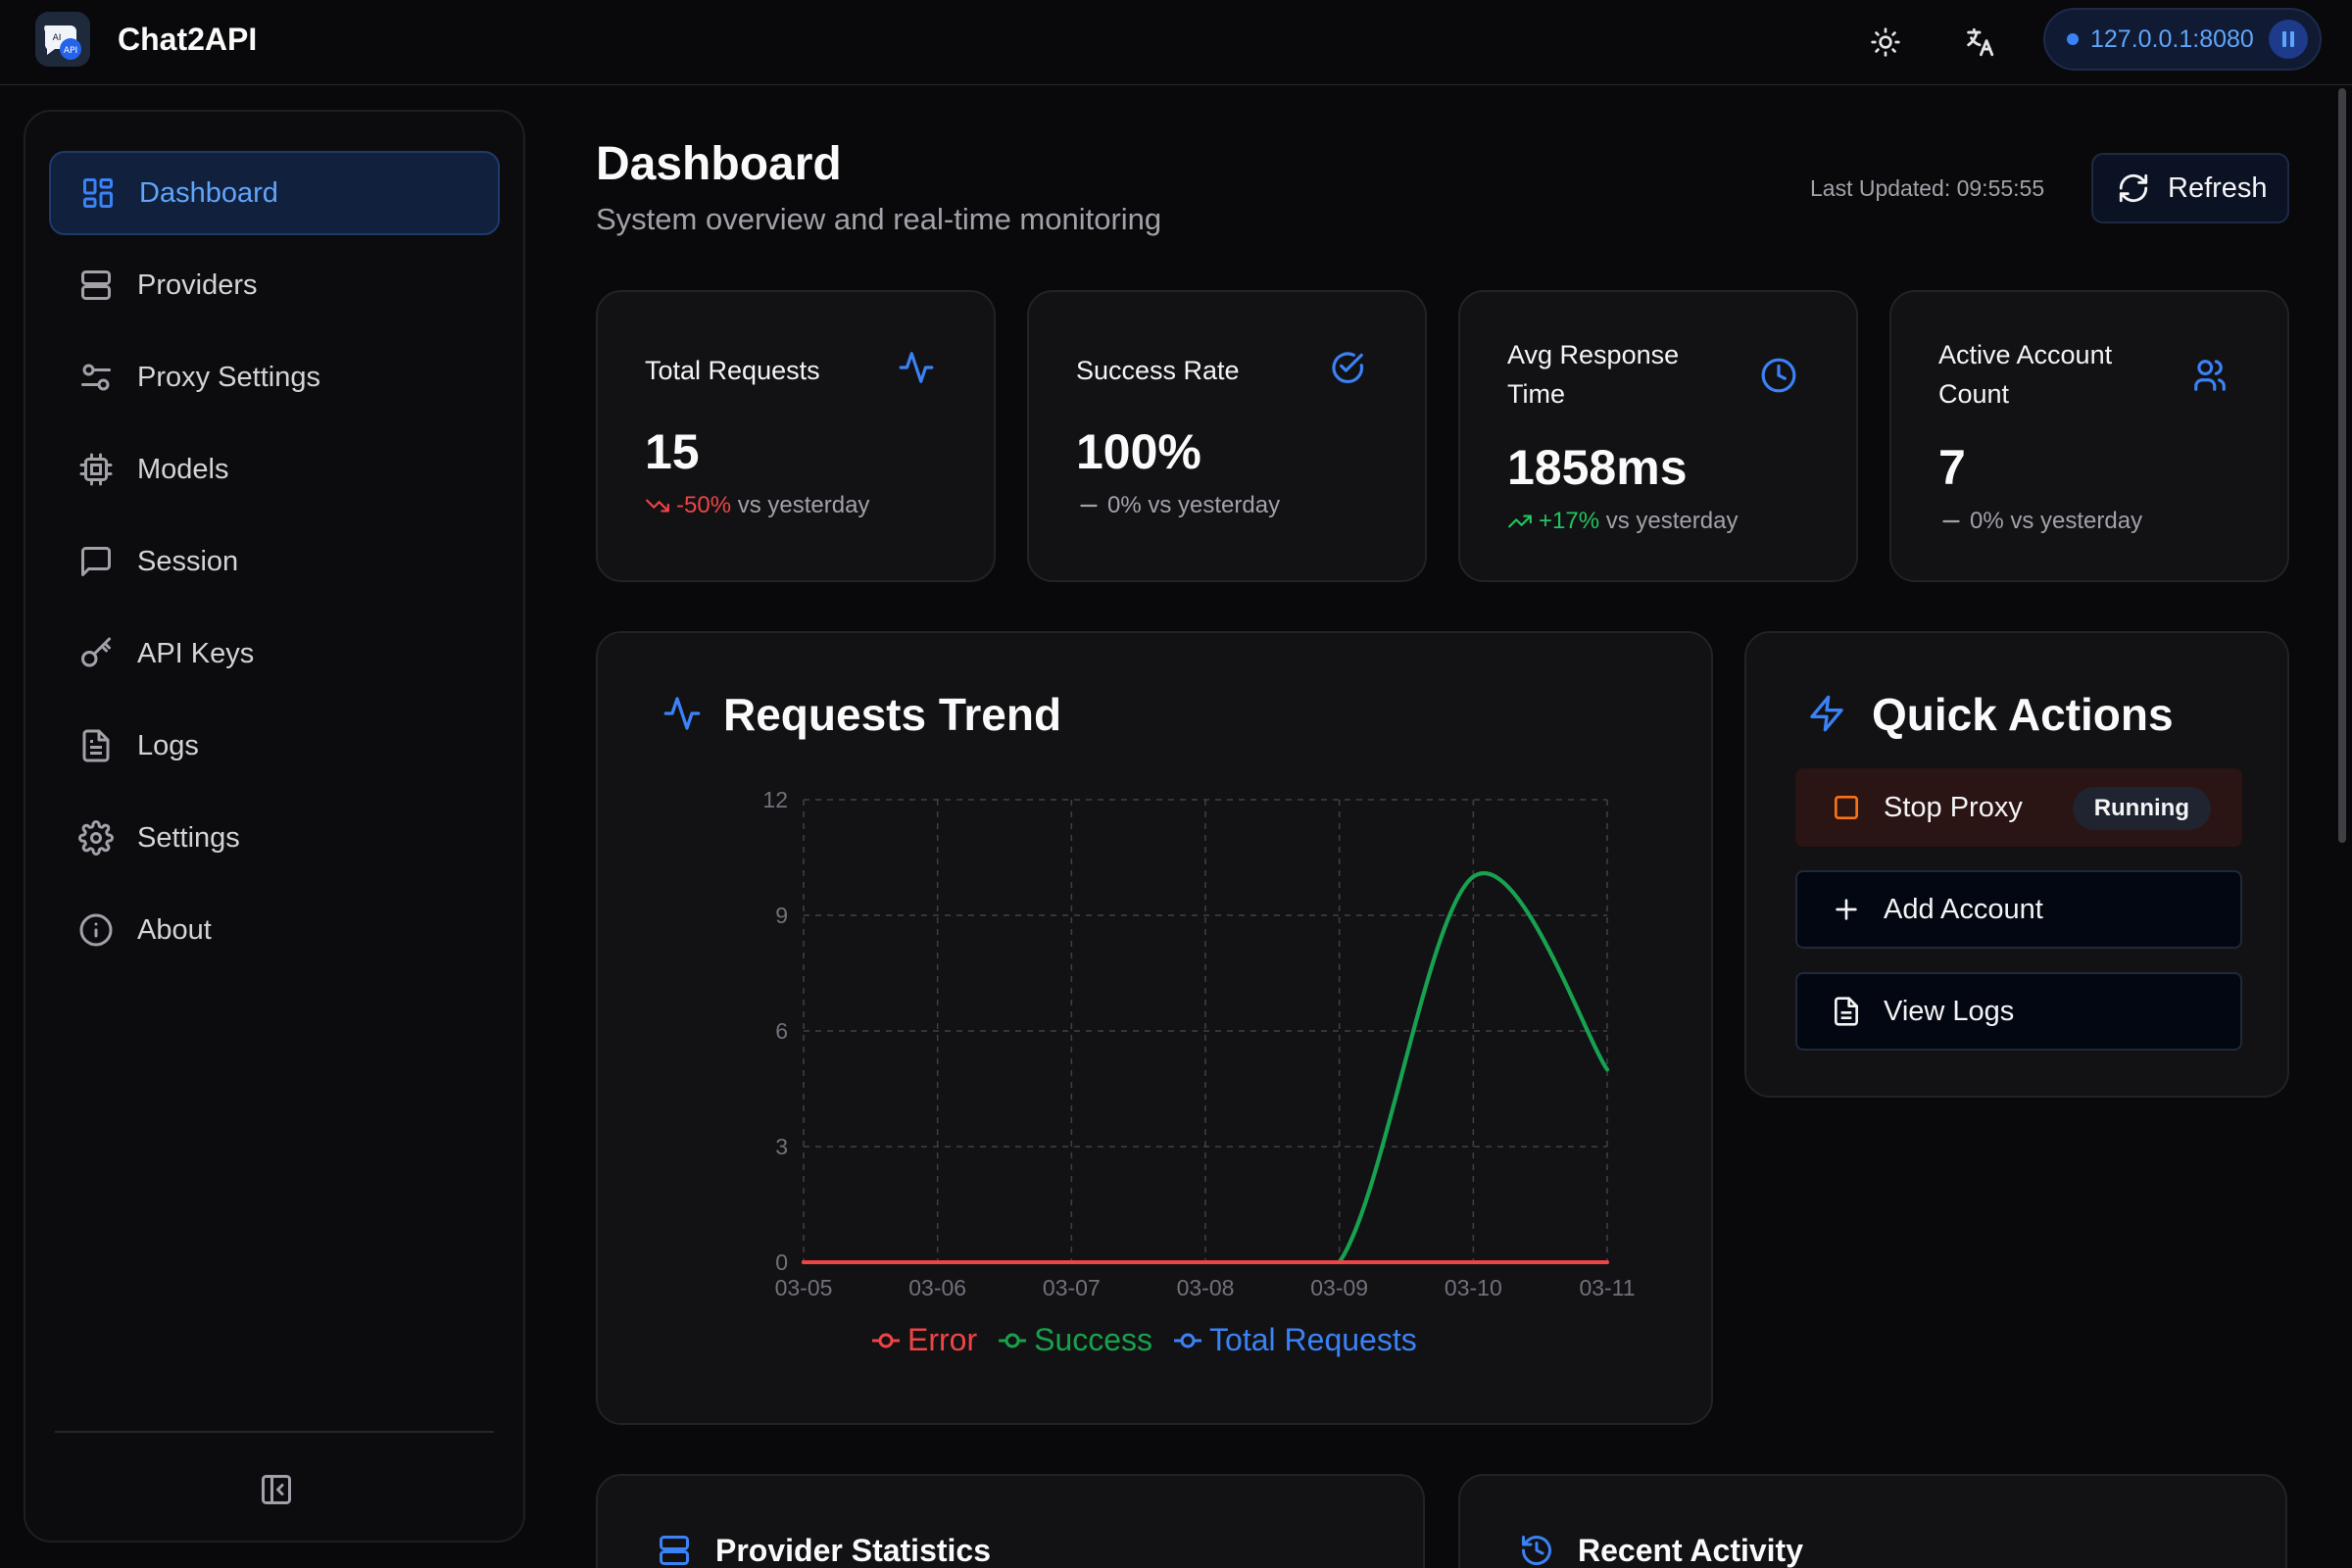 This screenshot has height=1568, width=2352. I want to click on page-subtitle: System overview and real-time monitoring, so click(879, 219).